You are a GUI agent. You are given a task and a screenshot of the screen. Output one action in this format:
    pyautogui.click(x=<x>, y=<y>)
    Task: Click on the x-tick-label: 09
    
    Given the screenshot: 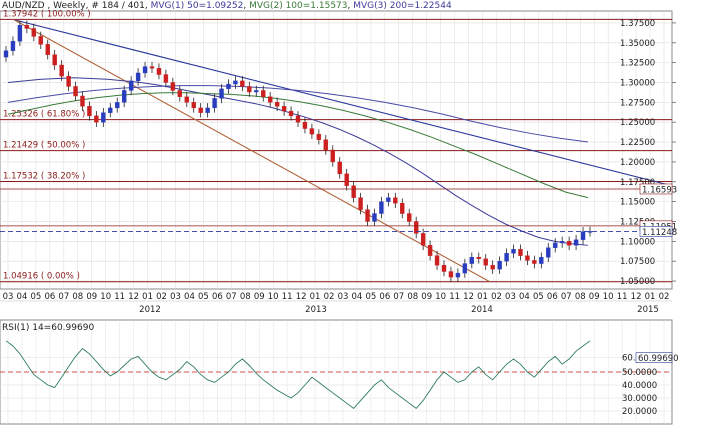 What is the action you would take?
    pyautogui.click(x=594, y=297)
    